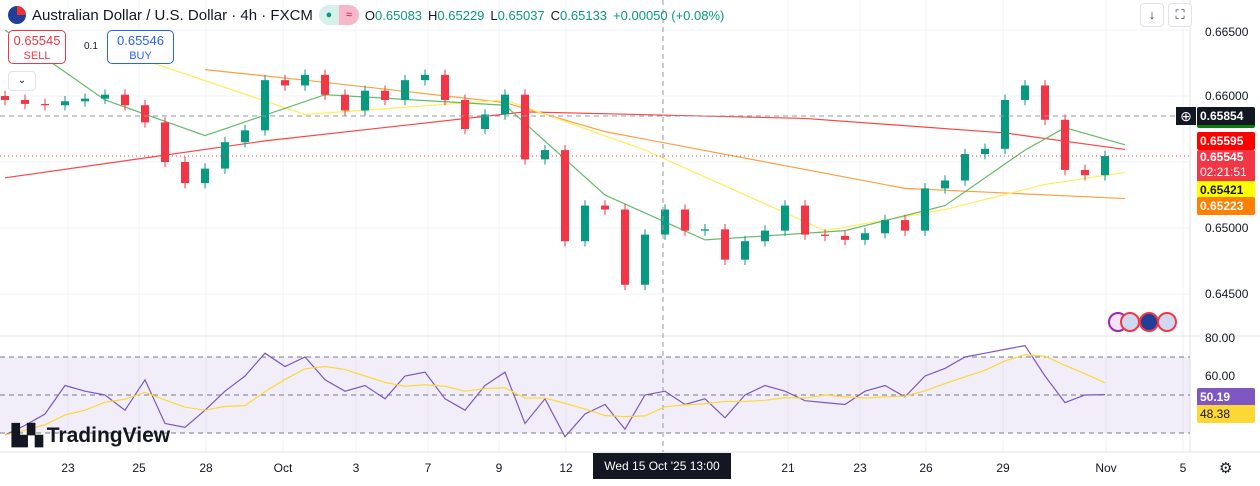 This screenshot has height=486, width=1260. Describe the element at coordinates (1180, 15) in the screenshot. I see `fullscreen-icon: ⛶` at that location.